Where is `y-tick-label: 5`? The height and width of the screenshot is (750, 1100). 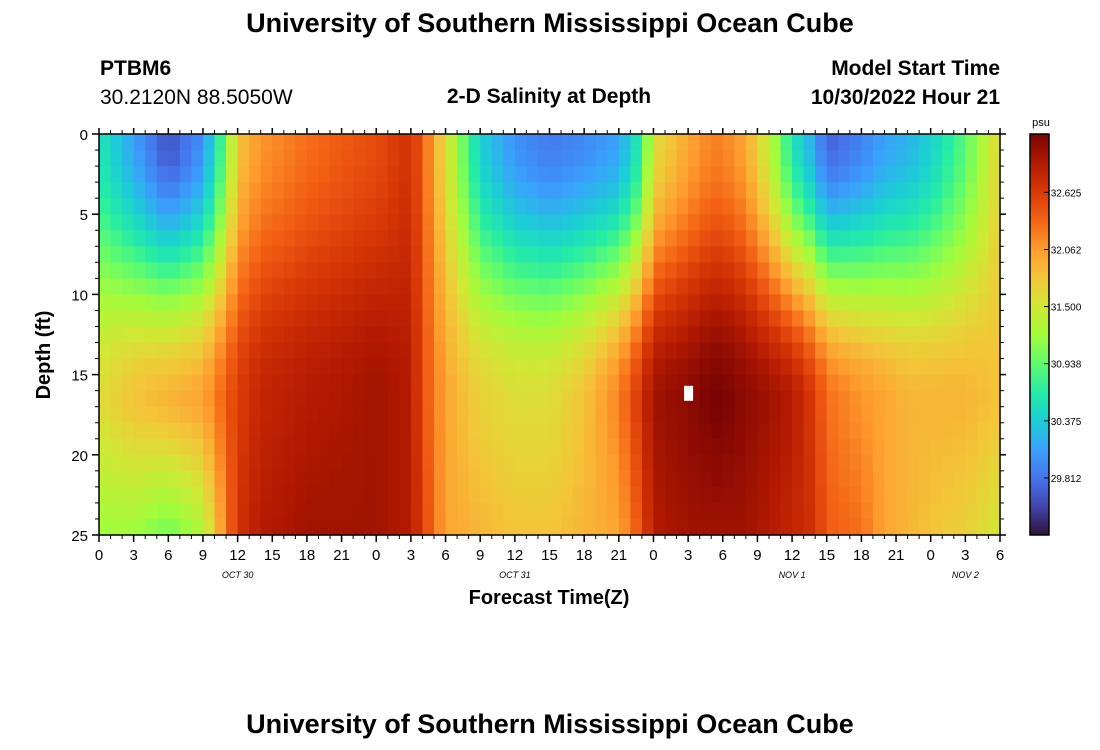 y-tick-label: 5 is located at coordinates (84, 215).